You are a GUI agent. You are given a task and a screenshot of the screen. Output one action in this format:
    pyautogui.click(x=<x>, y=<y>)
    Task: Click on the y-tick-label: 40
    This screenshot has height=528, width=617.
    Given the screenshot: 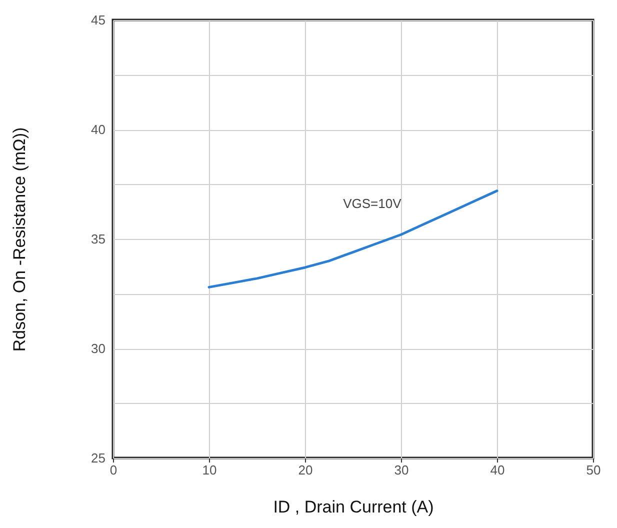 What is the action you would take?
    pyautogui.click(x=98, y=129)
    